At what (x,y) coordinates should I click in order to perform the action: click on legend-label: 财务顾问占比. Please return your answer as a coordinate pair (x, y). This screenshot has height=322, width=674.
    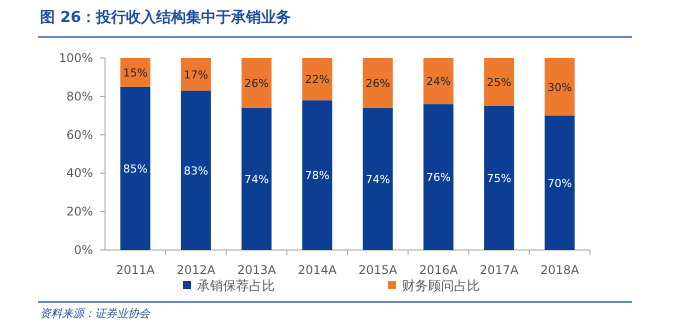
    Looking at the image, I should click on (441, 286).